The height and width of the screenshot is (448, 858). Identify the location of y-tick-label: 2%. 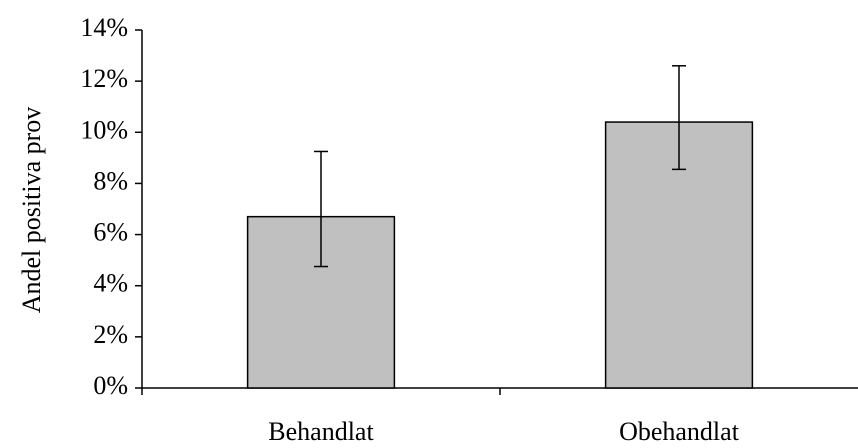
(110, 334).